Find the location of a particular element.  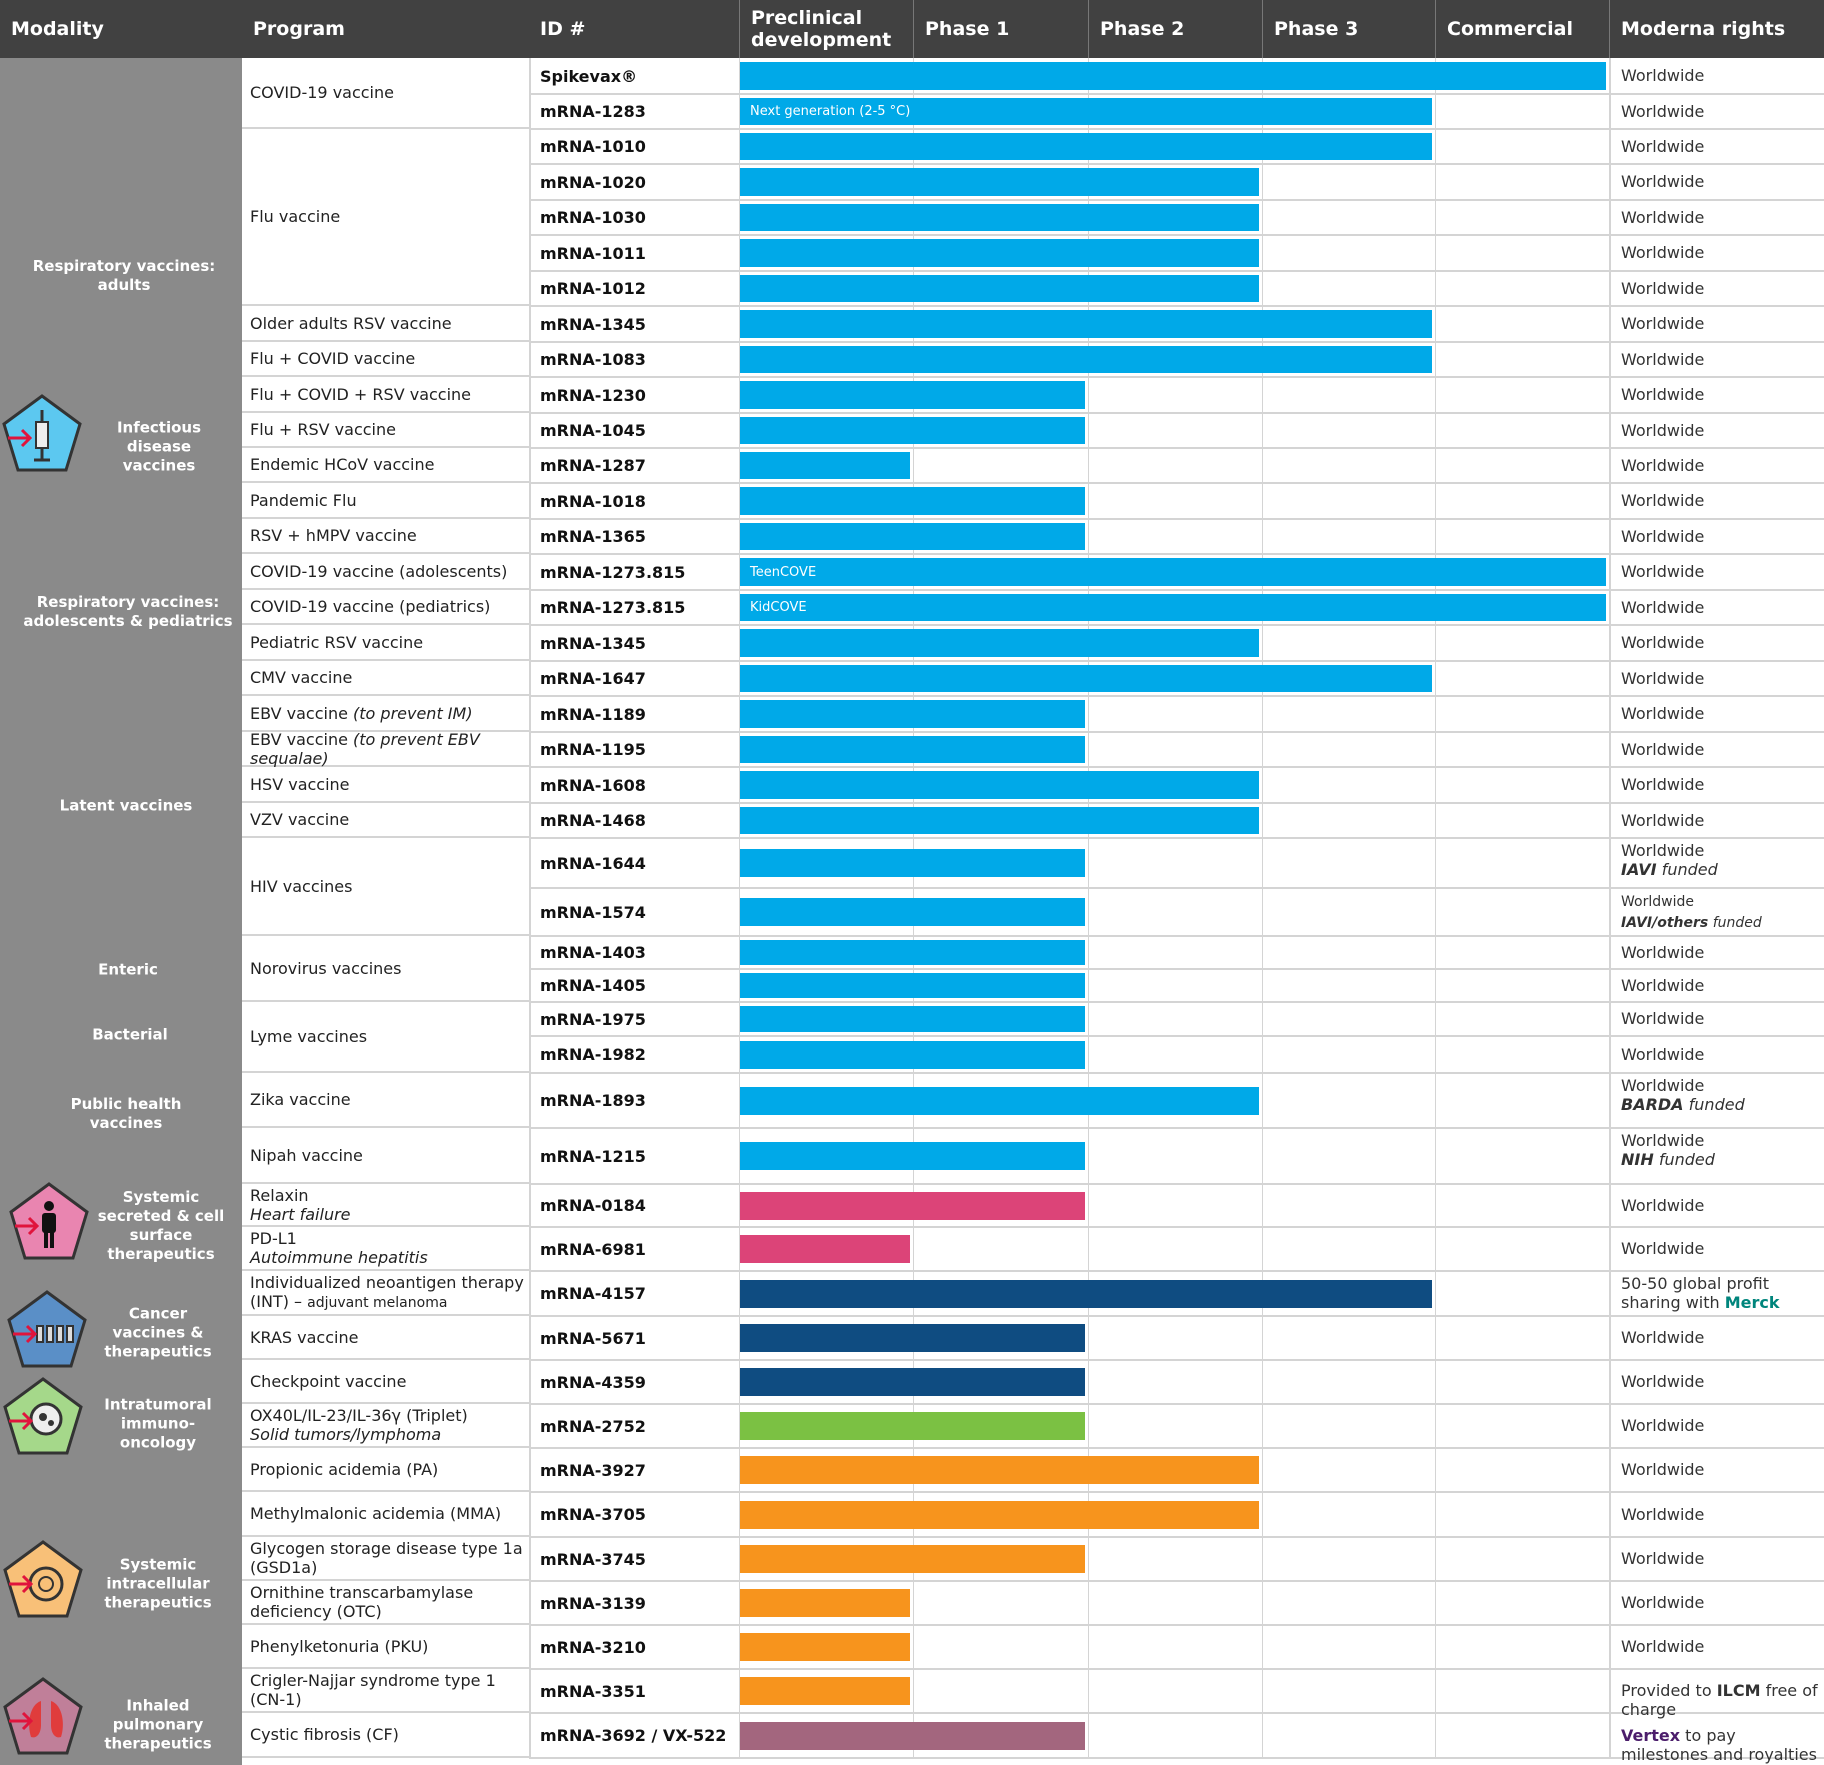

program-name: RSV + hMPV vaccine is located at coordinates (389, 535).